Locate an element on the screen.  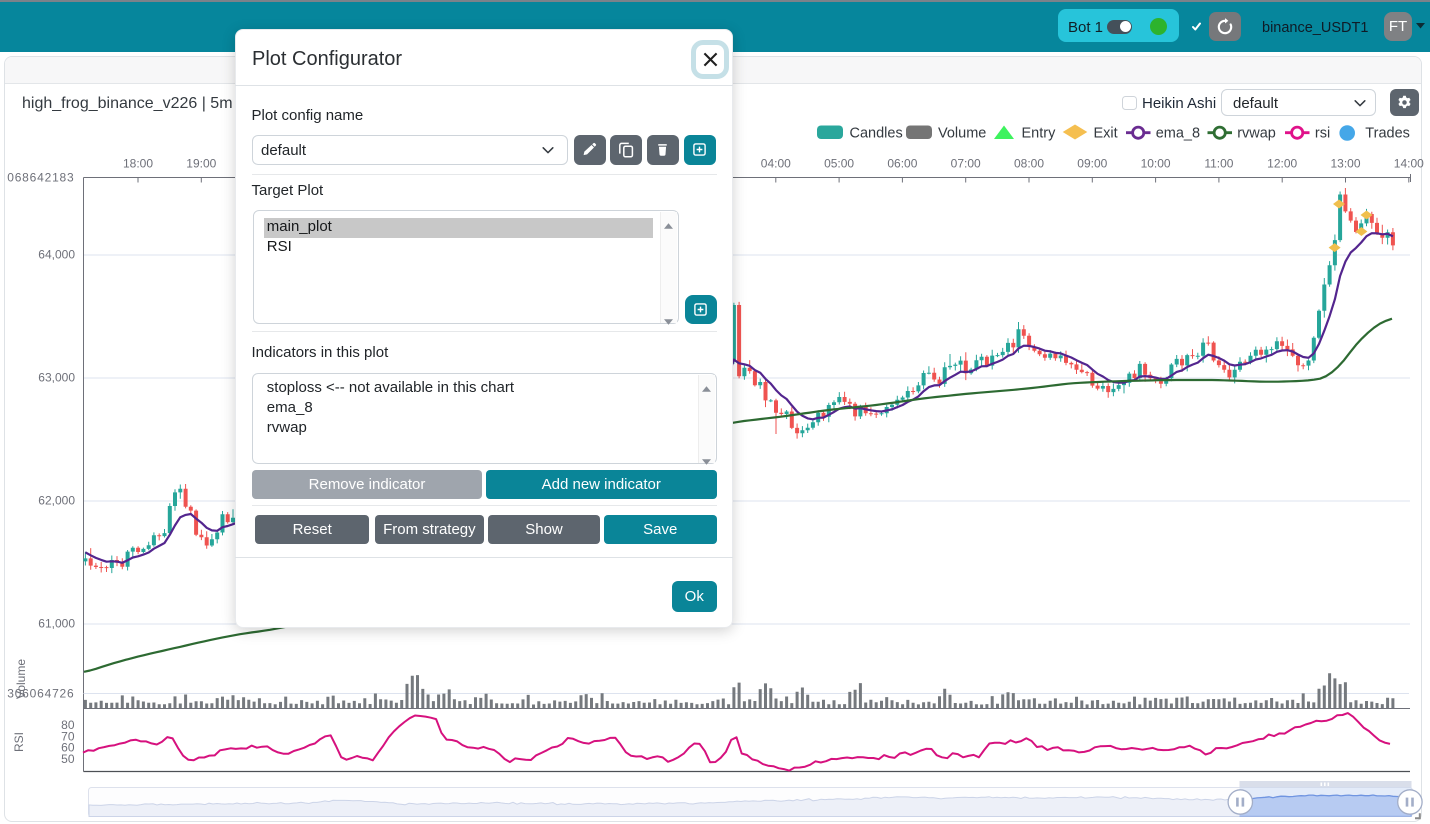
svg-text: 64,000 is located at coordinates (56, 255).